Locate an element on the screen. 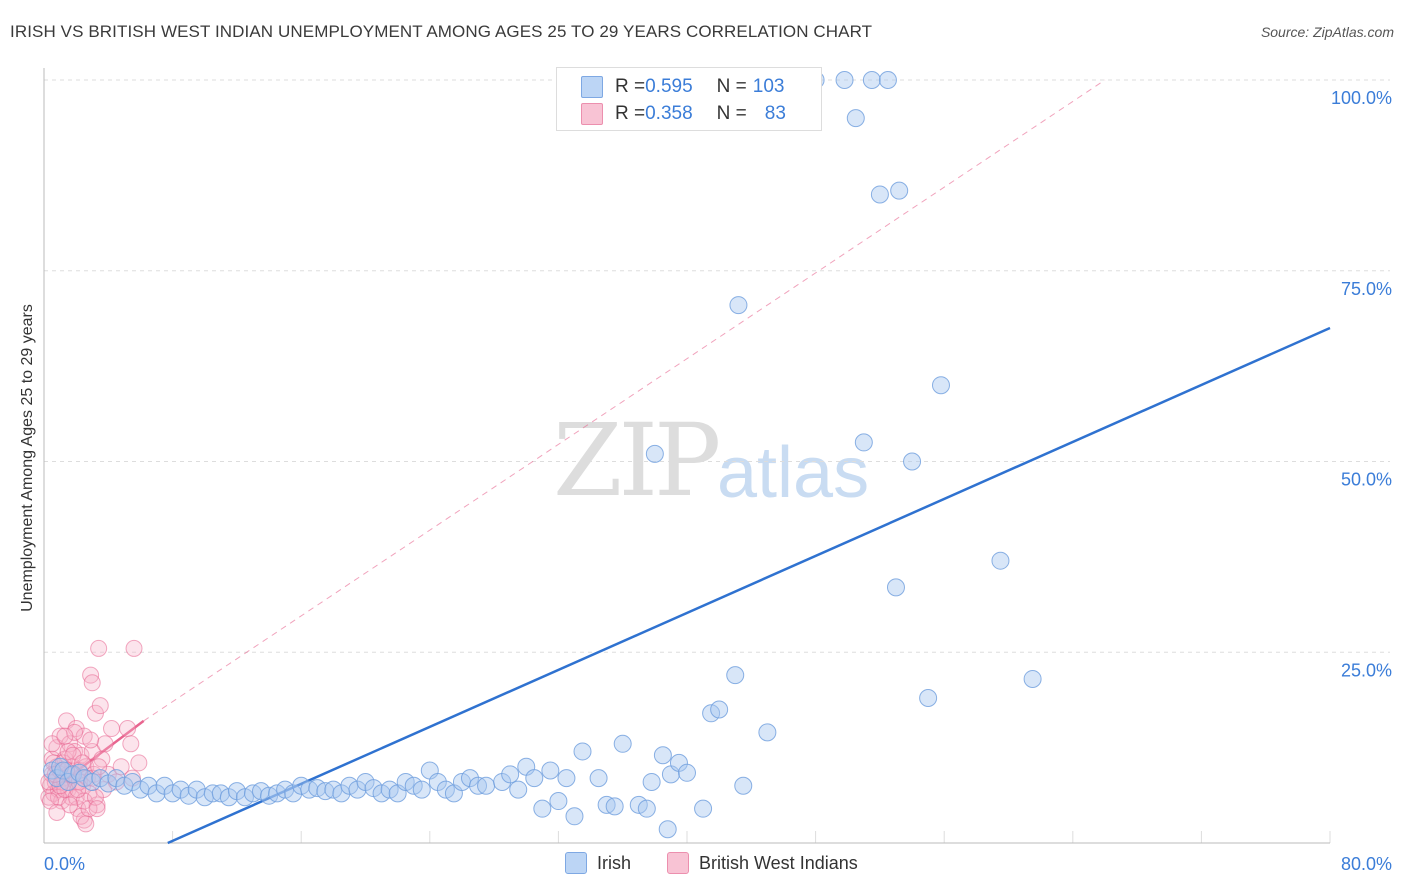  y-tick-label: 75.0% is located at coordinates (1366, 289).